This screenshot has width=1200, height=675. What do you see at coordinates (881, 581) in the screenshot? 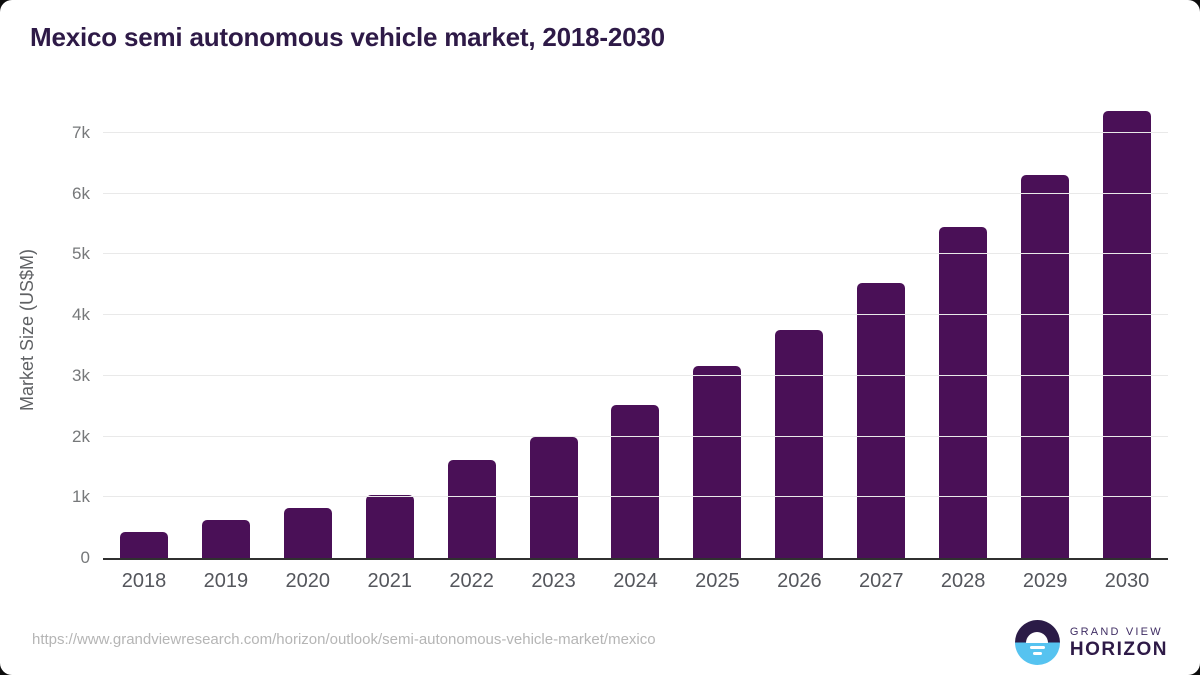
I see `x-tick-2027: 2027` at bounding box center [881, 581].